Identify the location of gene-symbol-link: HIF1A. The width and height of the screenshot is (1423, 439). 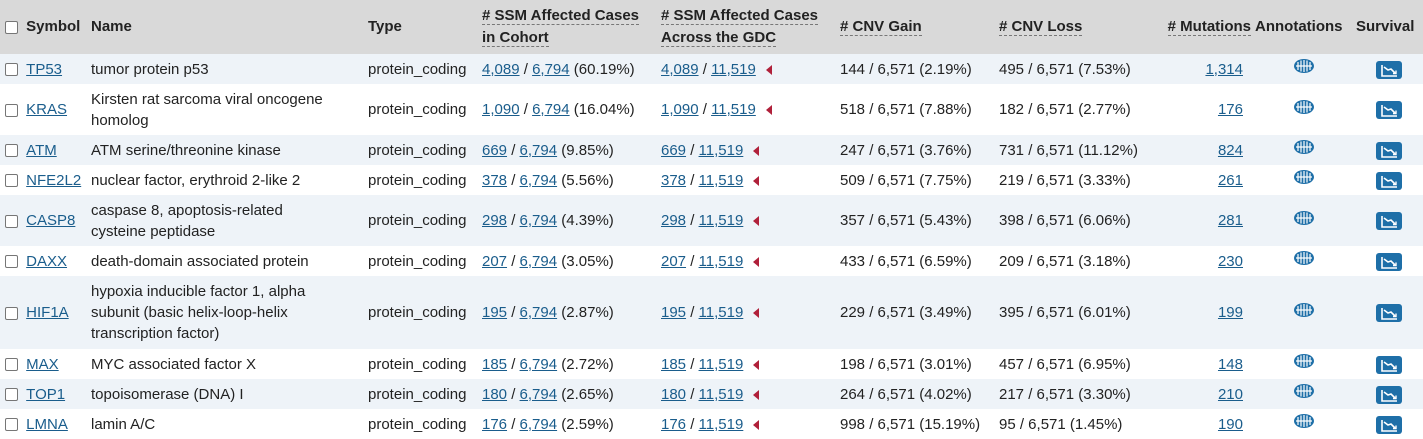
(47, 312).